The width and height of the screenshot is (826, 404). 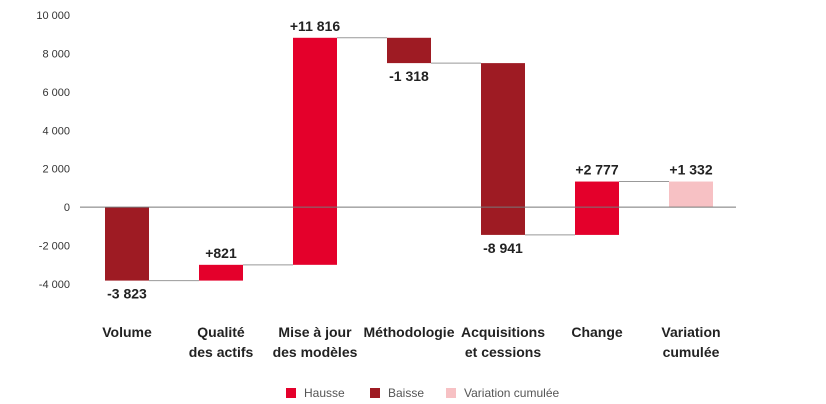 I want to click on category-label: et cessions, so click(x=503, y=352).